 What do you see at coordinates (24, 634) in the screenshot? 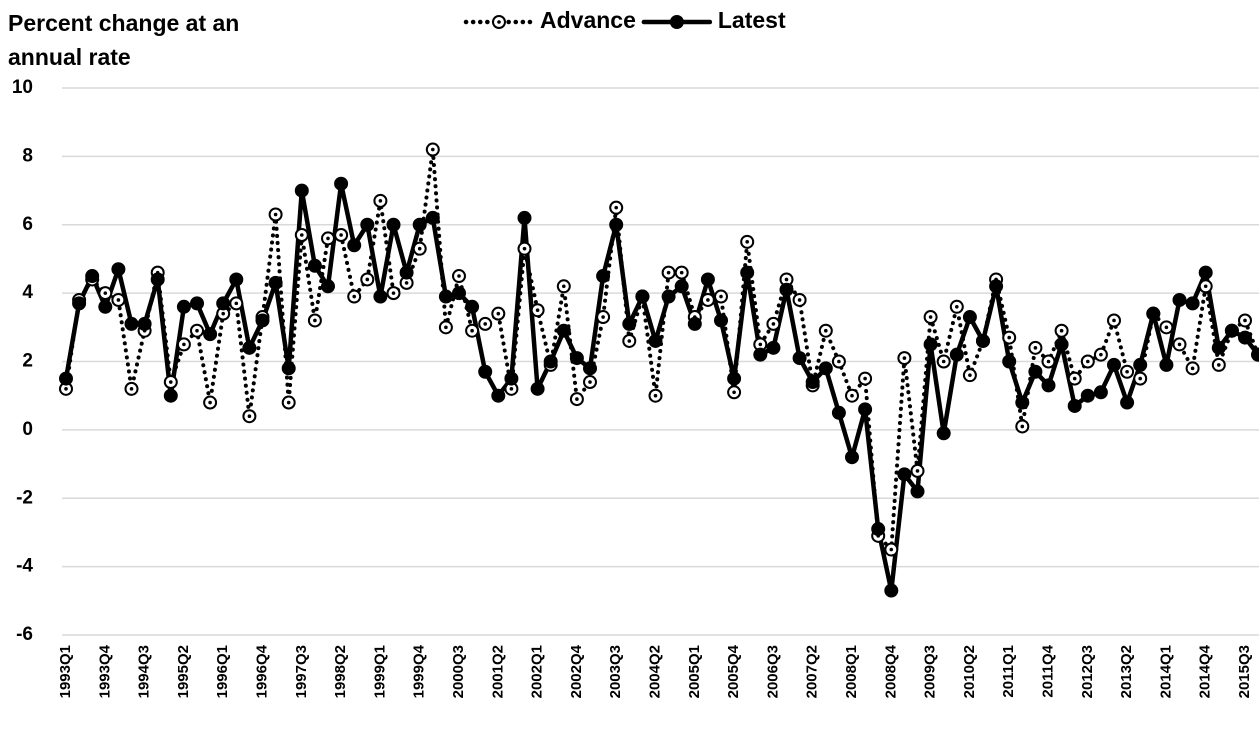
I see `y-tick-label: -6` at bounding box center [24, 634].